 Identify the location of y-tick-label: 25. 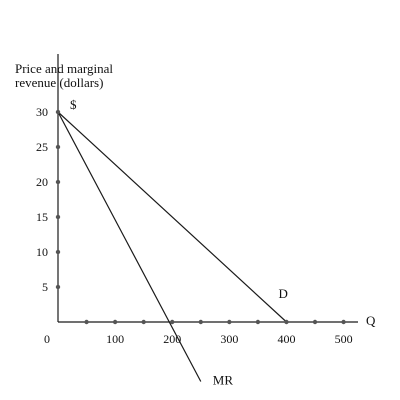
(42, 147).